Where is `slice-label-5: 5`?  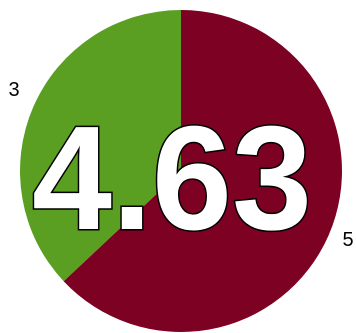
slice-label-5: 5 is located at coordinates (347, 240).